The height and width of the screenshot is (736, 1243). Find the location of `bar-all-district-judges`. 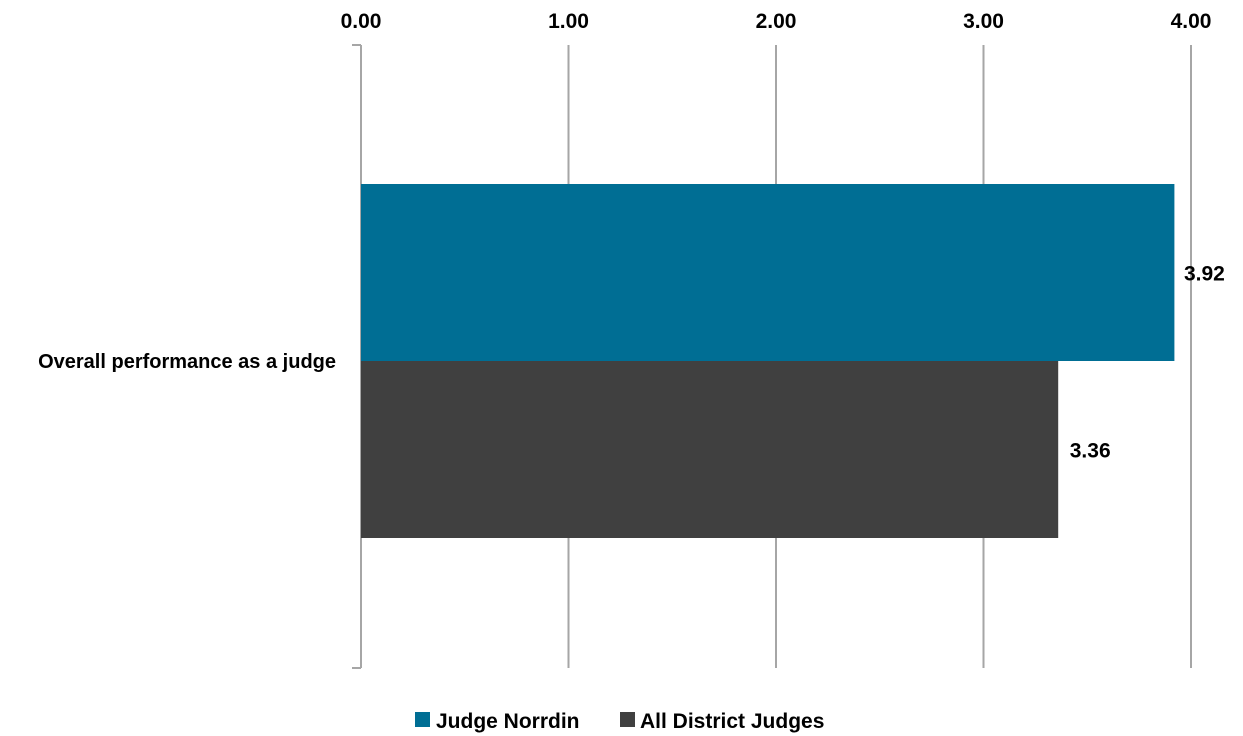

bar-all-district-judges is located at coordinates (710, 449).